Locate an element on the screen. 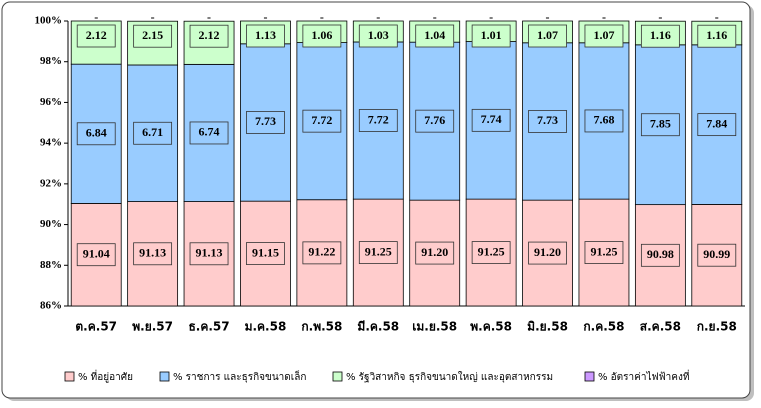 Image resolution: width=761 pixels, height=408 pixels. value-label: 7.85 is located at coordinates (660, 123).